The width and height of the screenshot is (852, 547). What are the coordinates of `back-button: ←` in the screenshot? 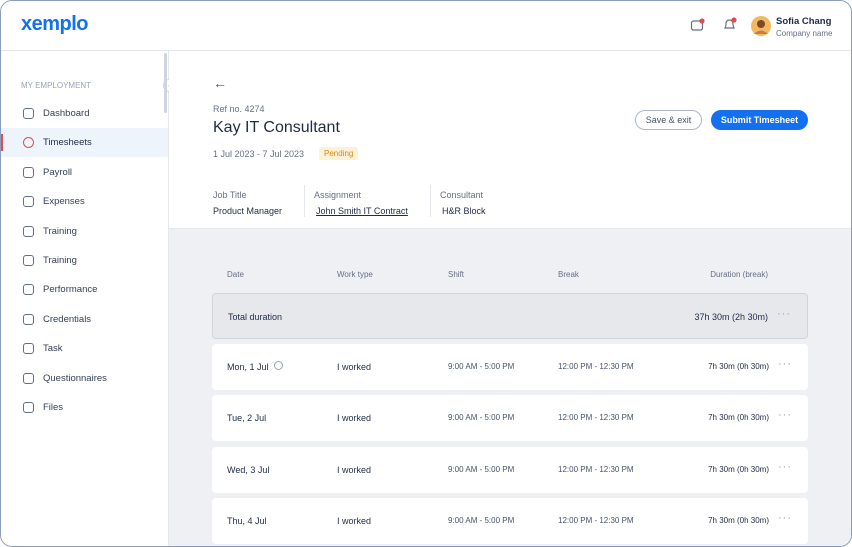 It's located at (220, 83).